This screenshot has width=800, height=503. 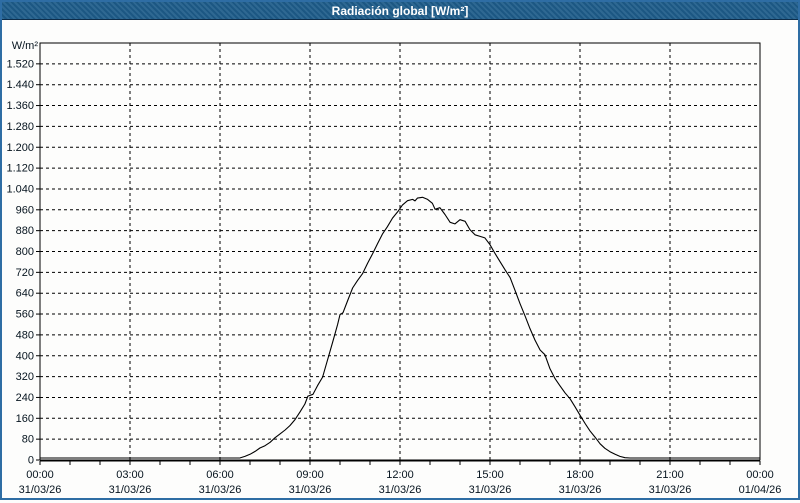 What do you see at coordinates (580, 475) in the screenshot?
I see `x-tick-time-label: 18:00` at bounding box center [580, 475].